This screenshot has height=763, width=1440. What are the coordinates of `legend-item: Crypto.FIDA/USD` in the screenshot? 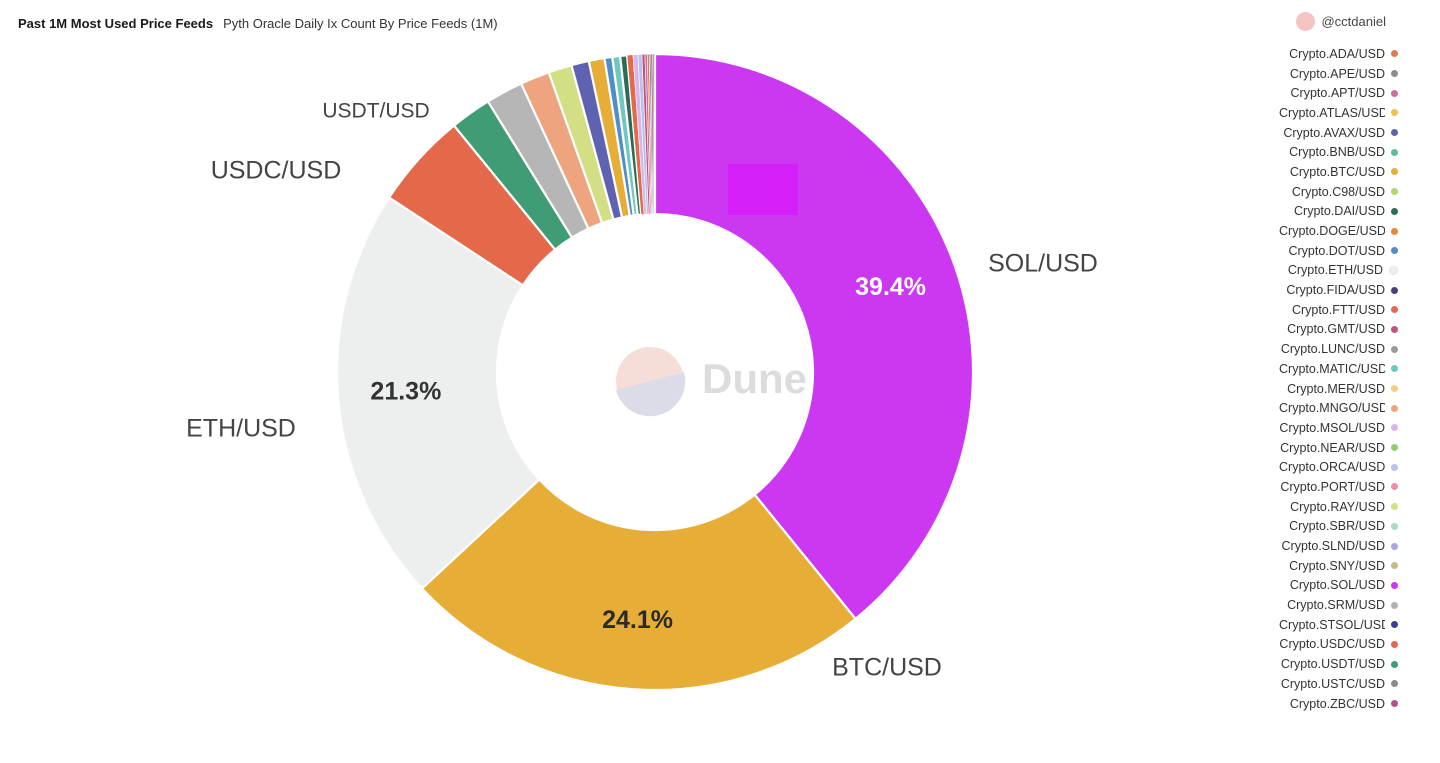 It's located at (1324, 290).